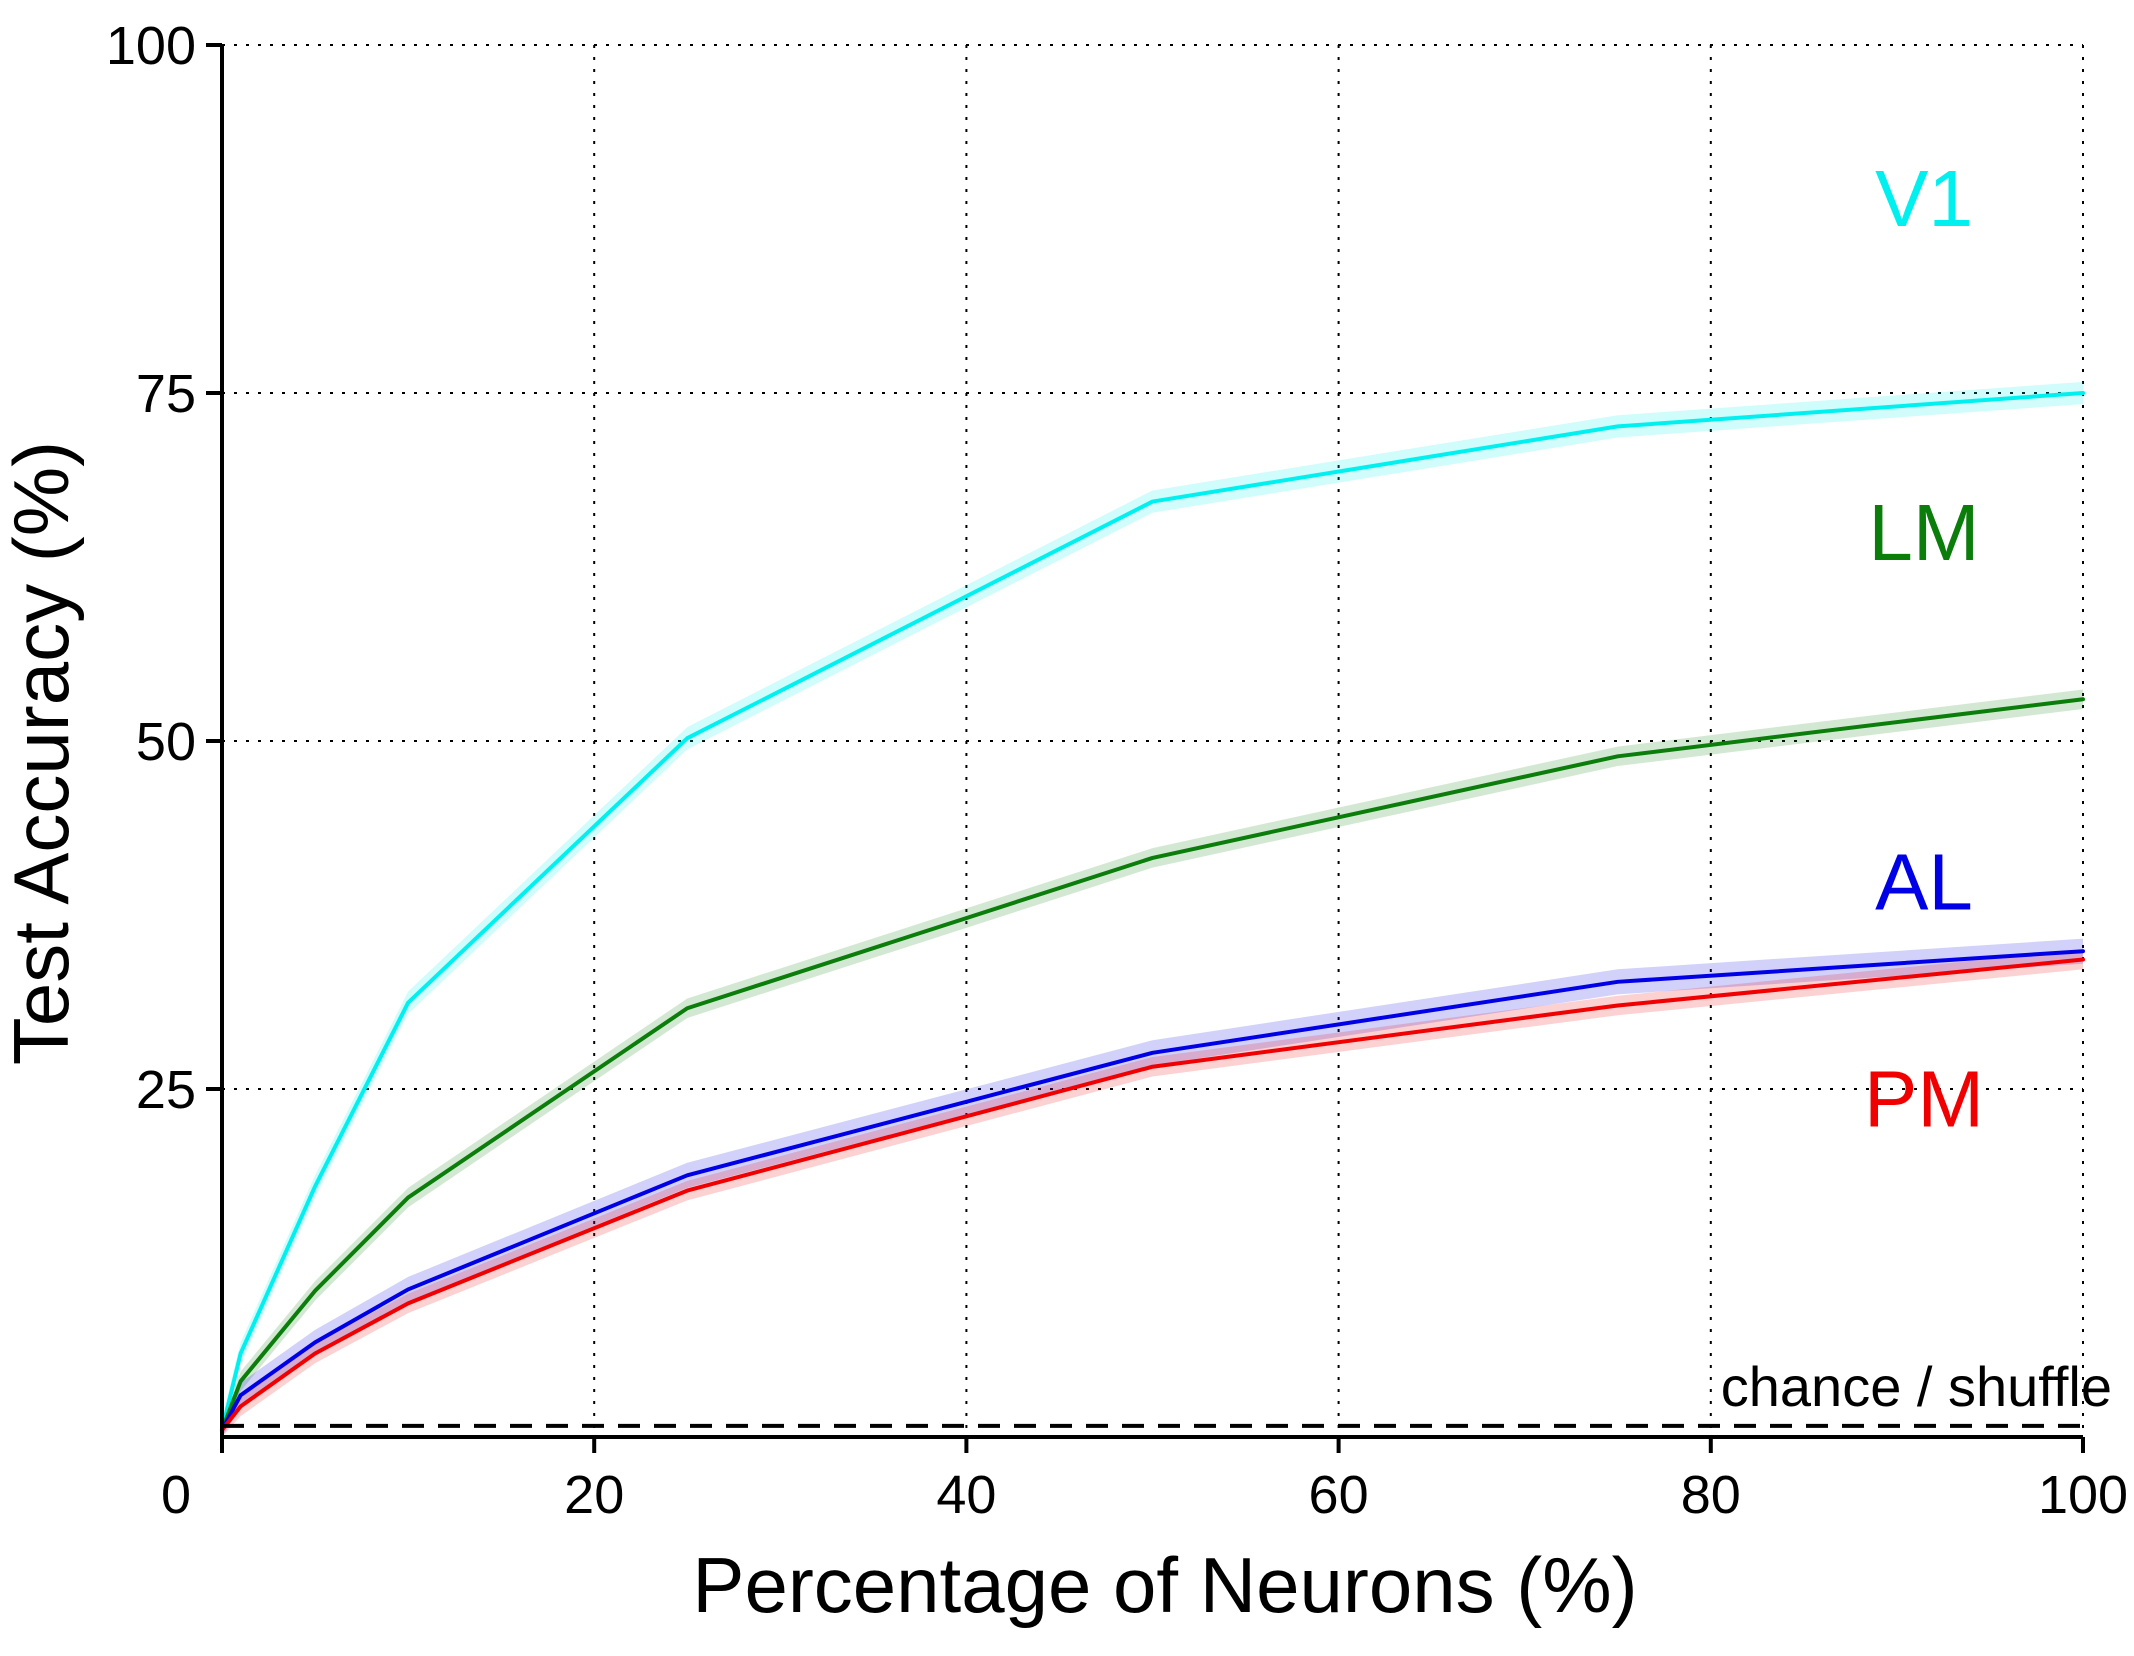 This screenshot has height=1656, width=2134. Describe the element at coordinates (1339, 1495) in the screenshot. I see `x-tick-label: 60` at that location.